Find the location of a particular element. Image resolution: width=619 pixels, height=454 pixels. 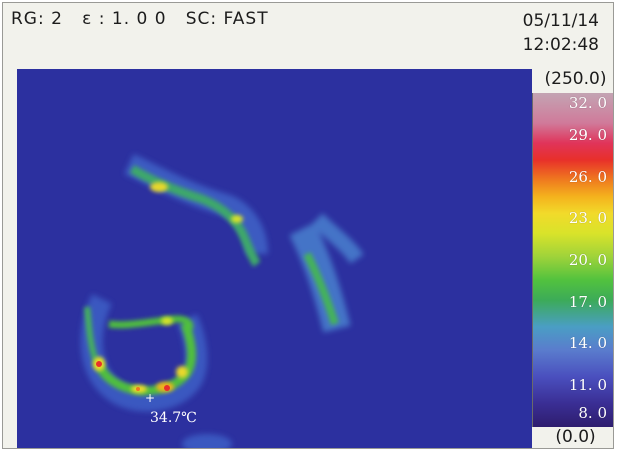

range-readout: RG: 2 is located at coordinates (37, 19).